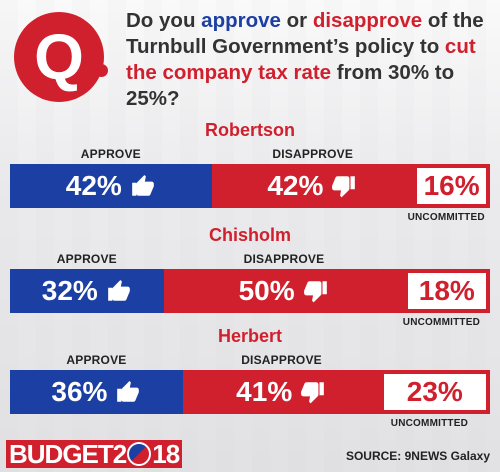  I want to click on uncommitted-segment: 23%, so click(434, 392).